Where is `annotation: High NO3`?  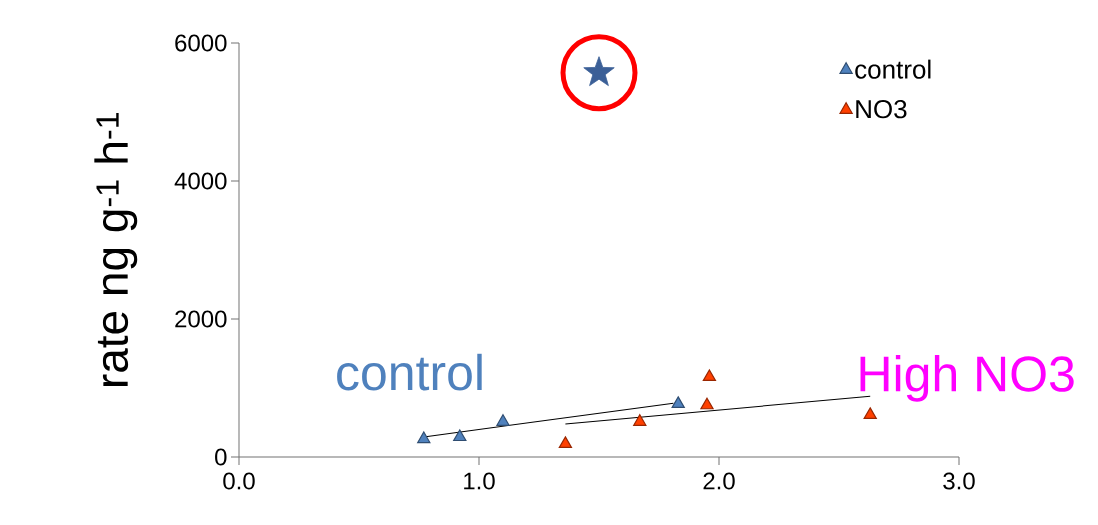 annotation: High NO3 is located at coordinates (967, 378).